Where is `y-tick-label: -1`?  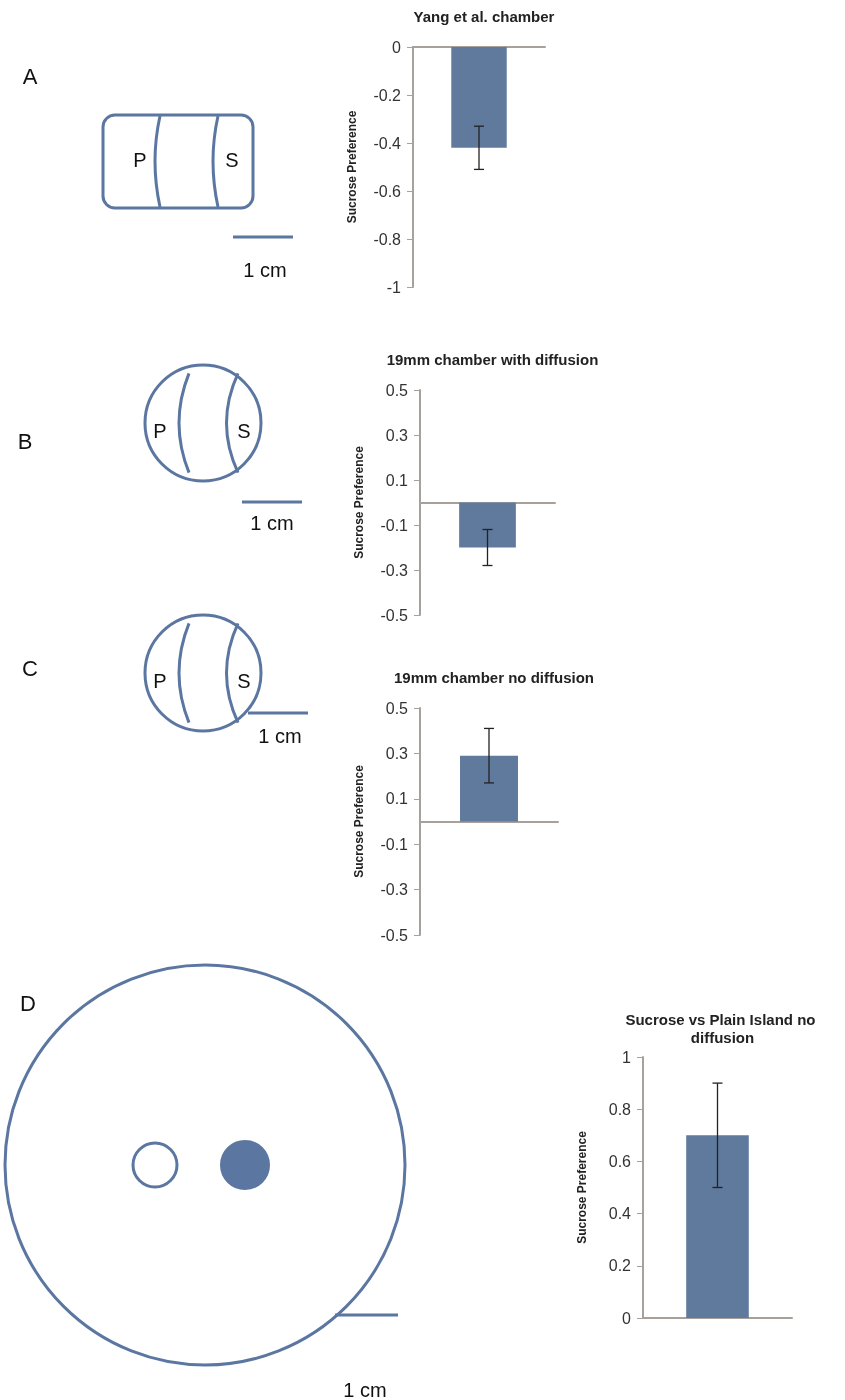
y-tick-label: -1 is located at coordinates (394, 287).